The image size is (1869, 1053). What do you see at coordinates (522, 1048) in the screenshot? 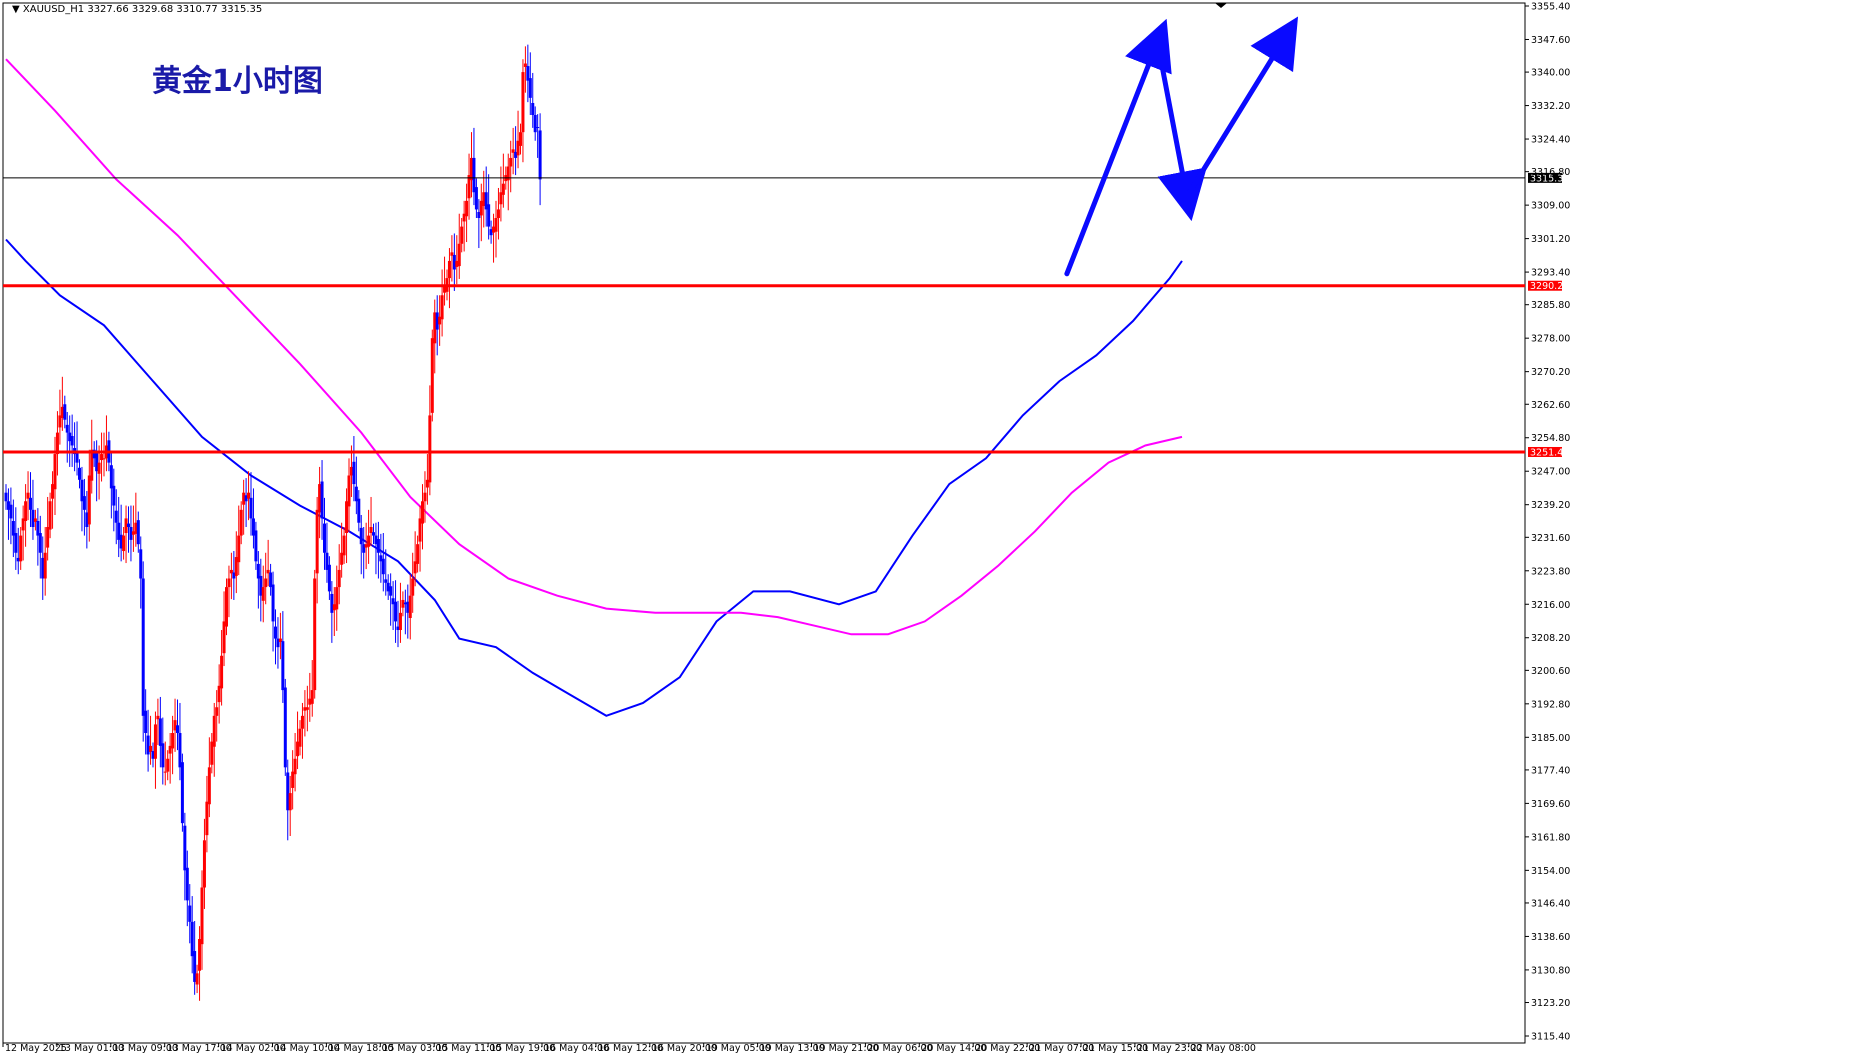
I see `x-tick-label: 15 May 19:00` at bounding box center [522, 1048].